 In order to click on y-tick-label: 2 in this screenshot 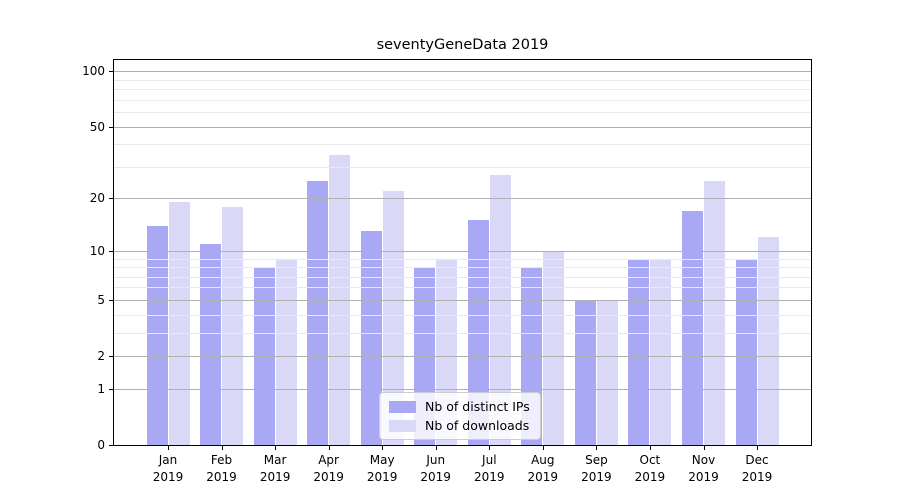, I will do `click(101, 356)`.